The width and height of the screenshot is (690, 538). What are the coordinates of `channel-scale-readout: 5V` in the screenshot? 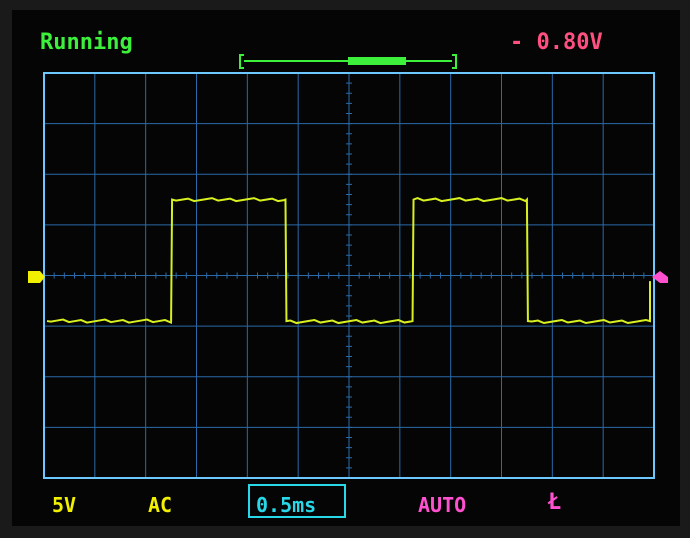 It's located at (64, 505).